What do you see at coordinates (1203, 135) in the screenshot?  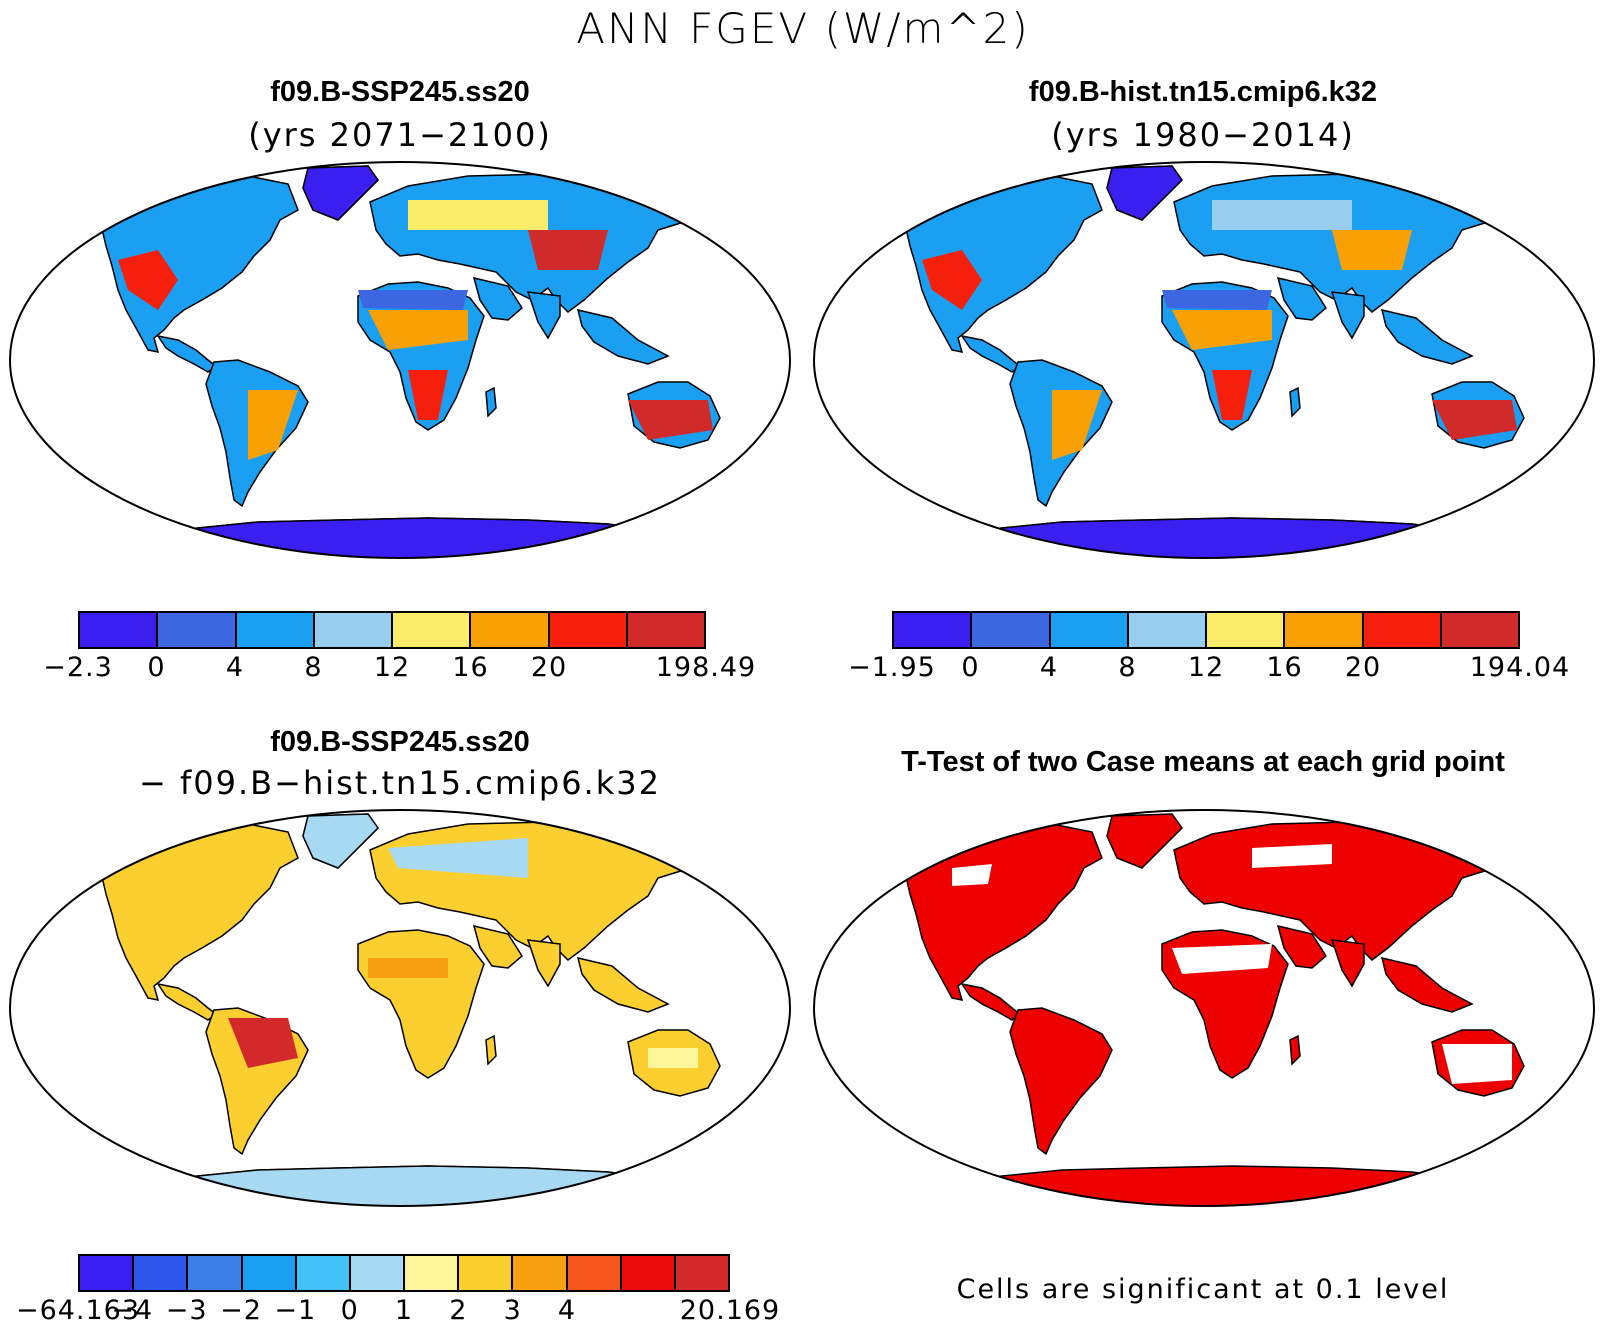 I see `panel2-subtitle: (yrs 1980−2014)` at bounding box center [1203, 135].